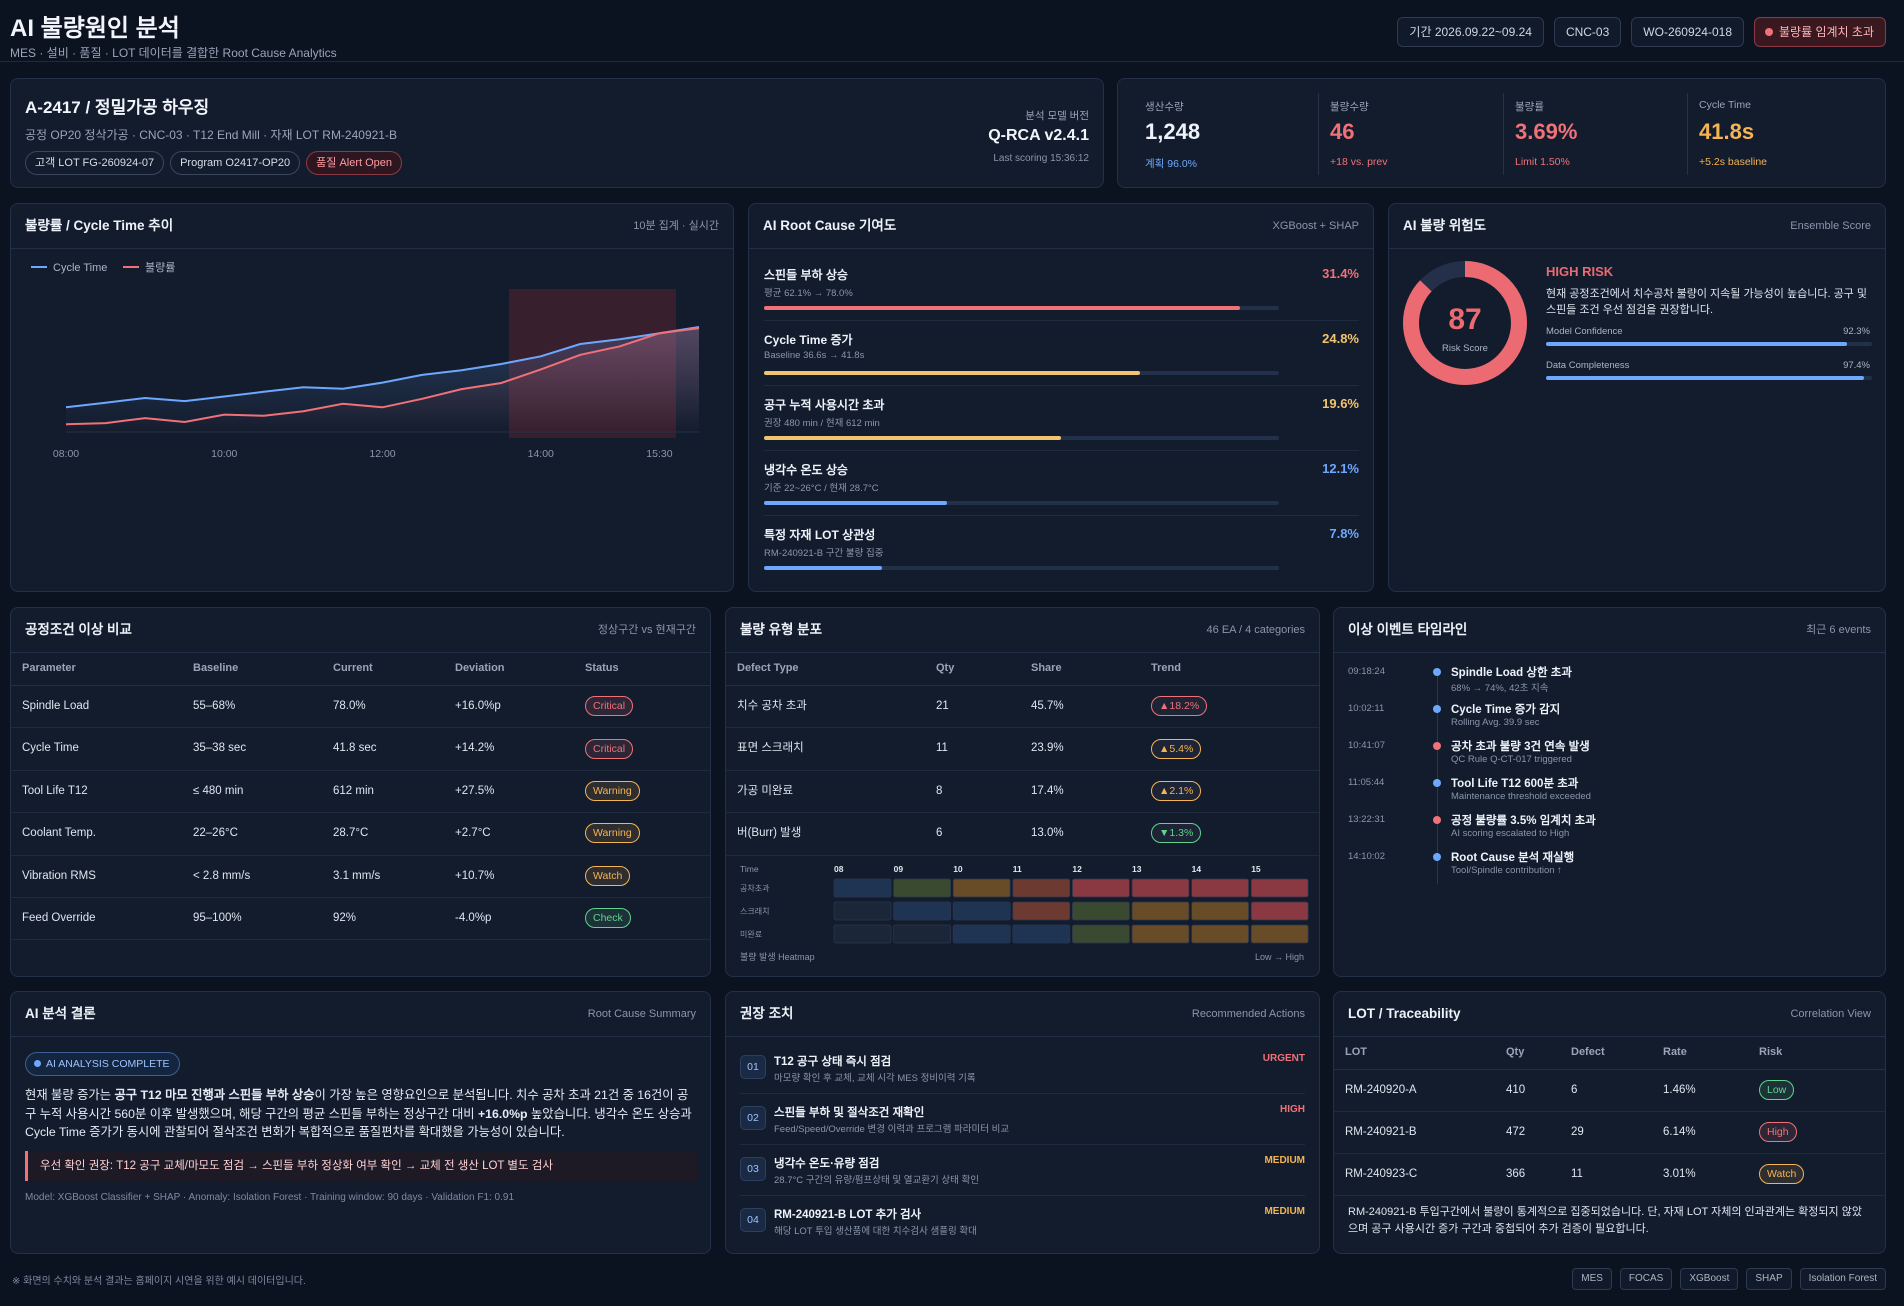 This screenshot has width=1904, height=1306. I want to click on event-title: 공차 초과 불량 3건 연속 발생, so click(1520, 747).